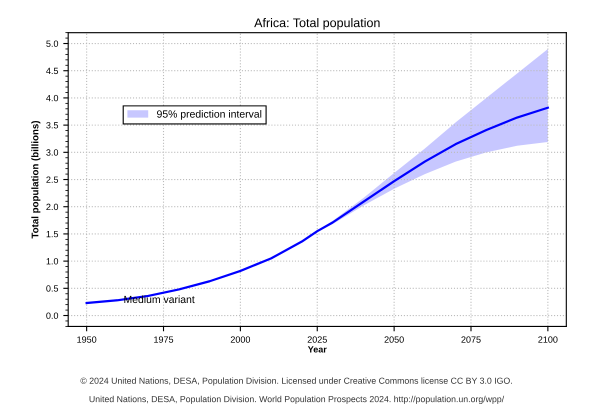 The image size is (593, 408). What do you see at coordinates (394, 339) in the screenshot?
I see `x-tick-label: 2050` at bounding box center [394, 339].